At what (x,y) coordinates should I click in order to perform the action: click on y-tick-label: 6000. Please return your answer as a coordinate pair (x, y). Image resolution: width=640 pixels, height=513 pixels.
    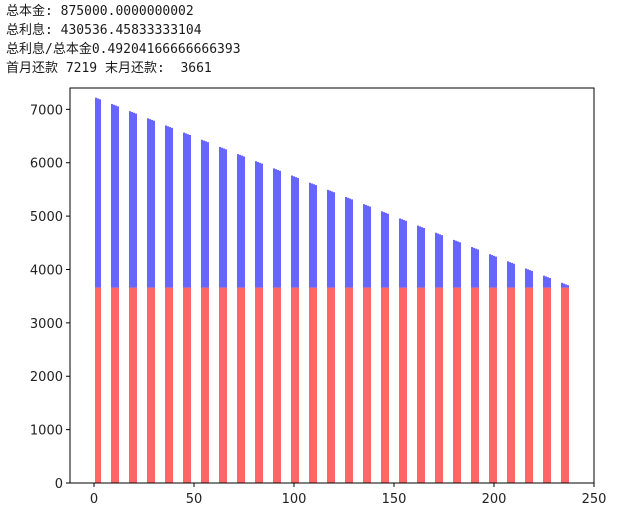
    Looking at the image, I should click on (46, 164).